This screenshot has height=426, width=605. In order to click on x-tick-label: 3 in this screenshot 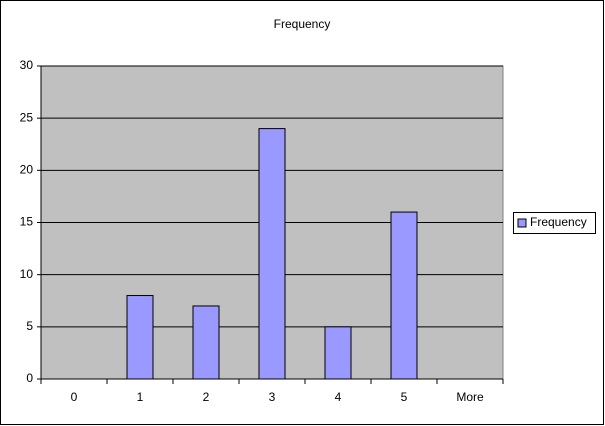, I will do `click(272, 397)`.